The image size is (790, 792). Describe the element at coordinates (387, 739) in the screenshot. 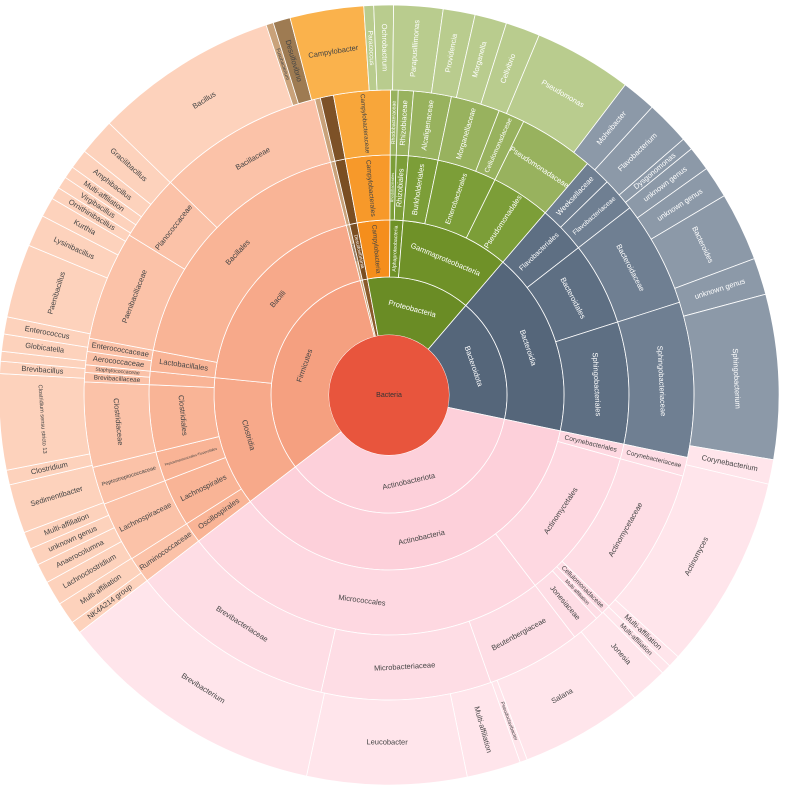

I see `segment-leucobacter` at that location.